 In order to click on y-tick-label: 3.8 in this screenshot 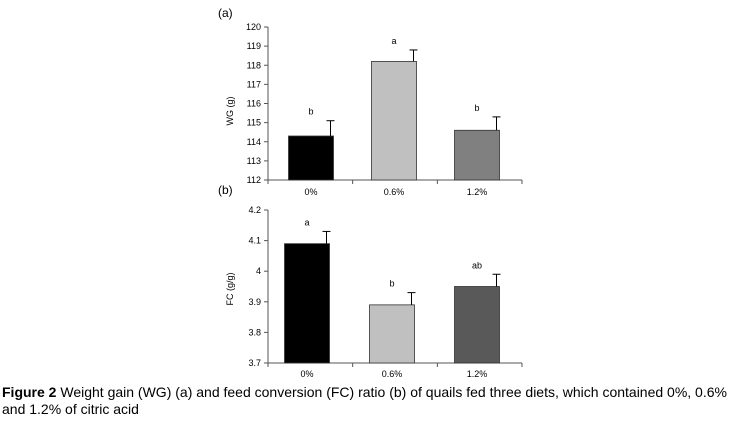, I will do `click(254, 332)`.